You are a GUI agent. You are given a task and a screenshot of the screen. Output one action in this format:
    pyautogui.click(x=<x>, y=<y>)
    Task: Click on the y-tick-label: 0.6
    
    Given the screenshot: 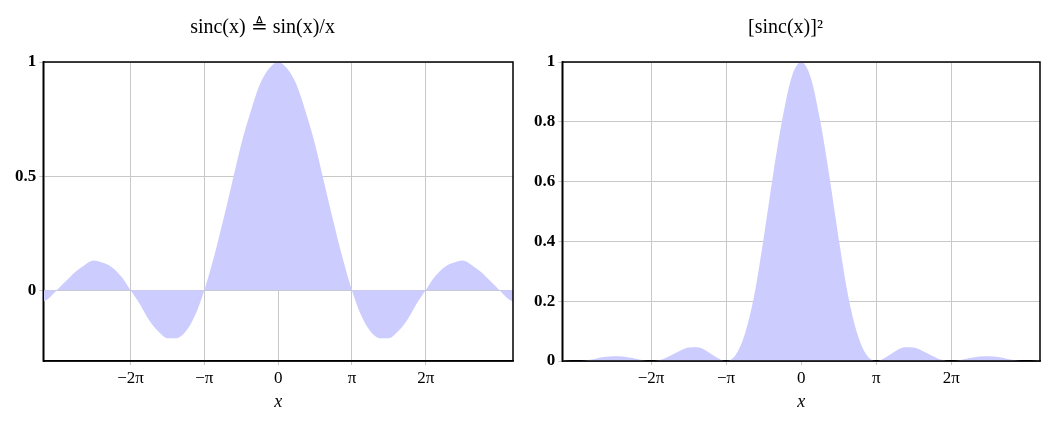 What is the action you would take?
    pyautogui.click(x=545, y=180)
    